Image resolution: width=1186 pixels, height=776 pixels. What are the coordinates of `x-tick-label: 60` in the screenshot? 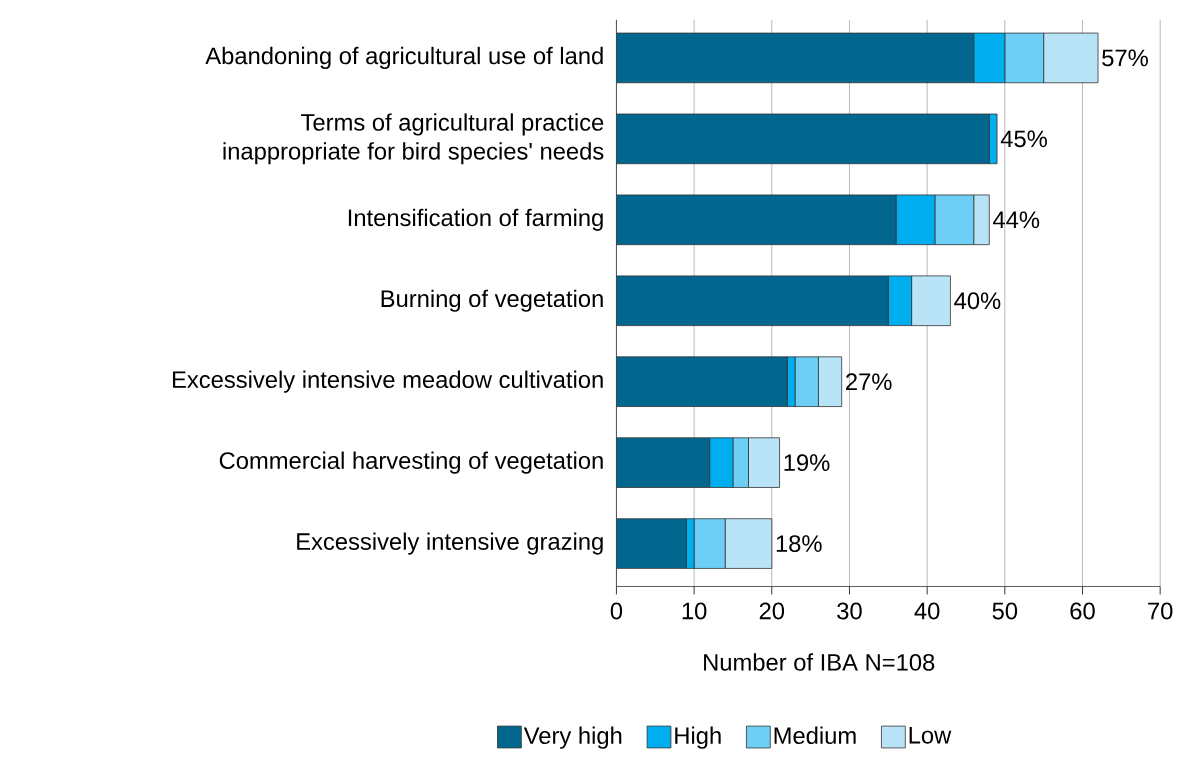 It's located at (1082, 611).